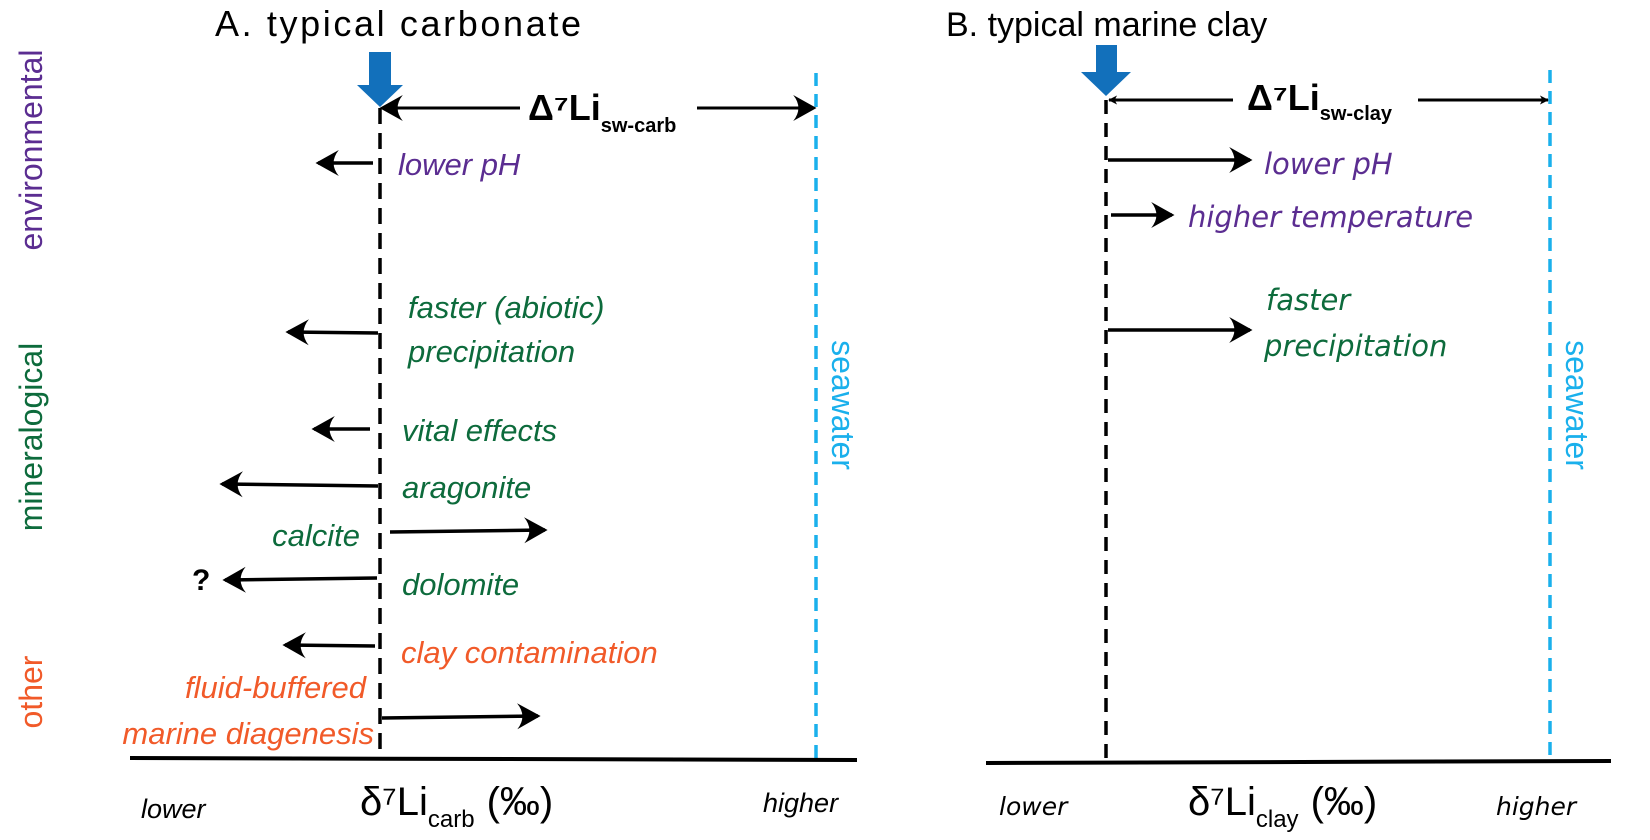 The height and width of the screenshot is (840, 1650). What do you see at coordinates (316, 535) in the screenshot?
I see `effect-calcite: calcite` at bounding box center [316, 535].